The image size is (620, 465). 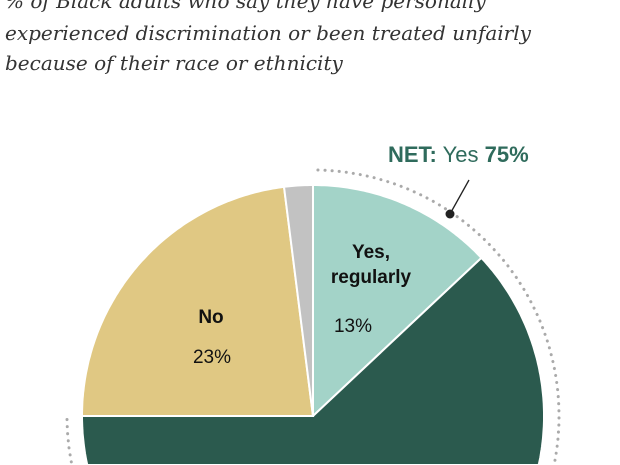 What do you see at coordinates (450, 214) in the screenshot?
I see `net-leader-dot` at bounding box center [450, 214].